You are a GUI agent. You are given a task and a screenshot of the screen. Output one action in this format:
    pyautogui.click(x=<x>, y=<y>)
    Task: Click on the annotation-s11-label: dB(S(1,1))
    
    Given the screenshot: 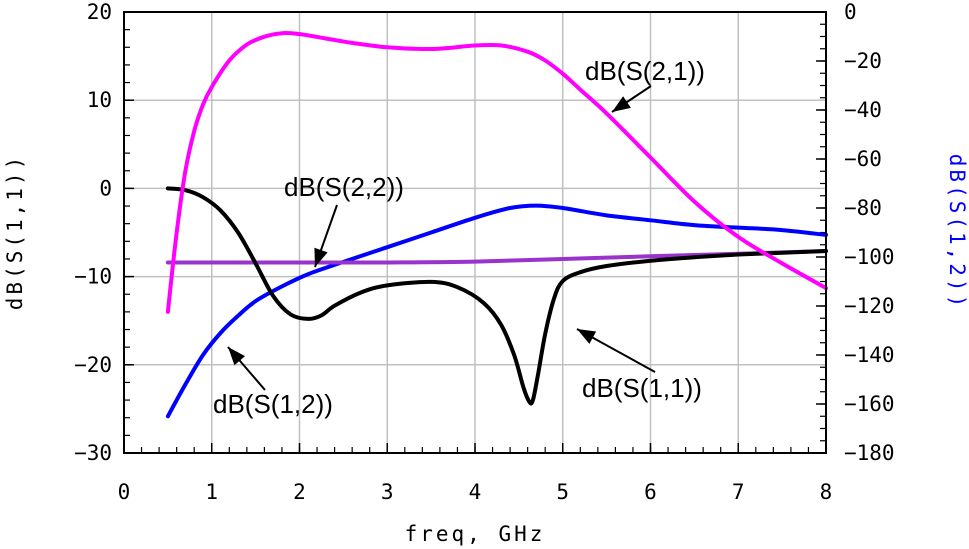 What is the action you would take?
    pyautogui.click(x=642, y=388)
    